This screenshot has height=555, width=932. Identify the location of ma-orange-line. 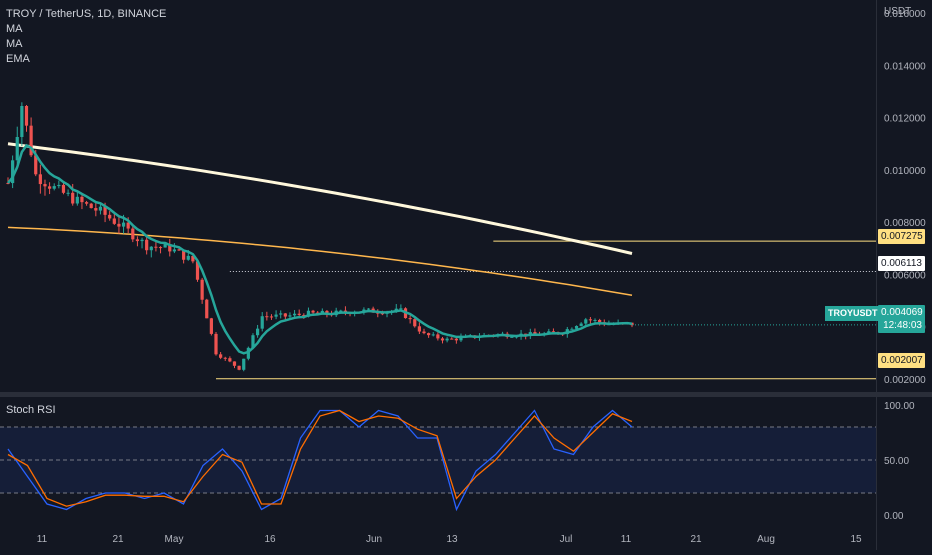
(320, 261).